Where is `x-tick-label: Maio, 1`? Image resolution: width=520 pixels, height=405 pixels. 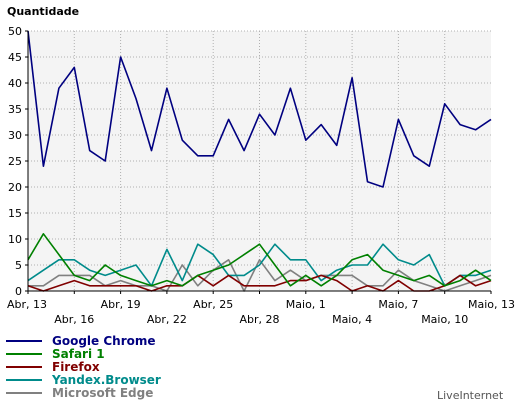 x-tick-label: Maio, 1 is located at coordinates (306, 304).